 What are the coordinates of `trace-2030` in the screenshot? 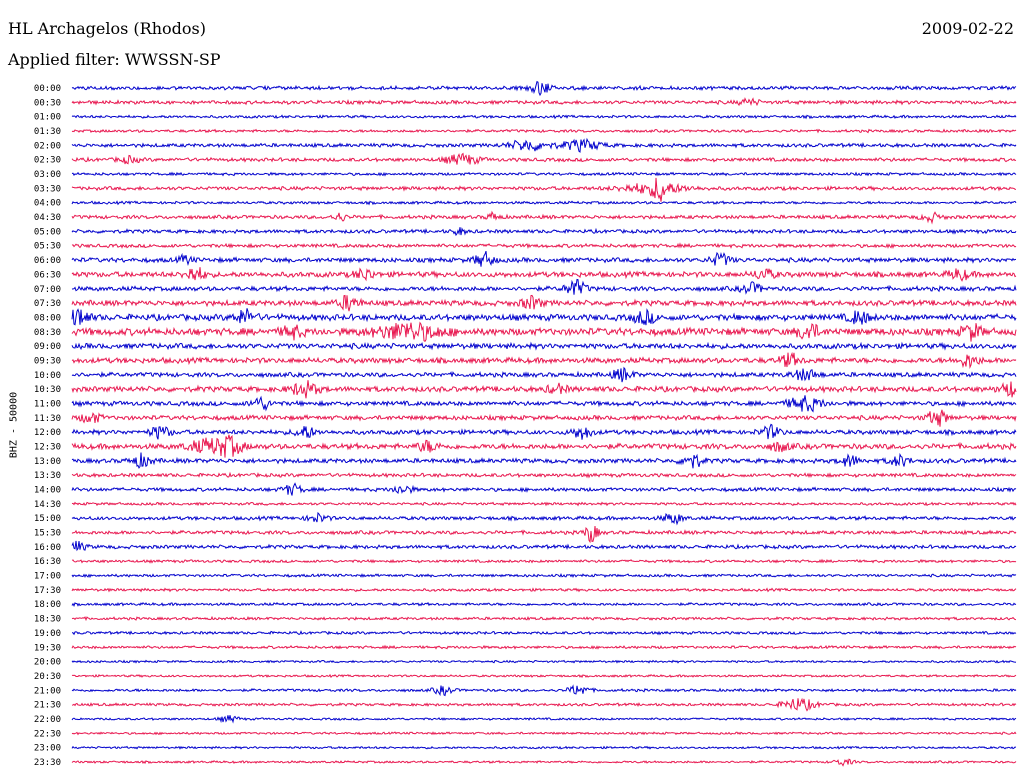 It's located at (544, 676).